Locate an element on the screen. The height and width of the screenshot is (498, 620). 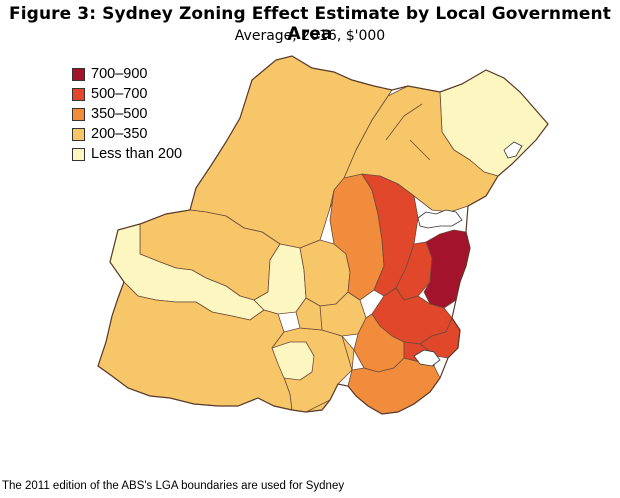
legend-item: 500–700 is located at coordinates (127, 94).